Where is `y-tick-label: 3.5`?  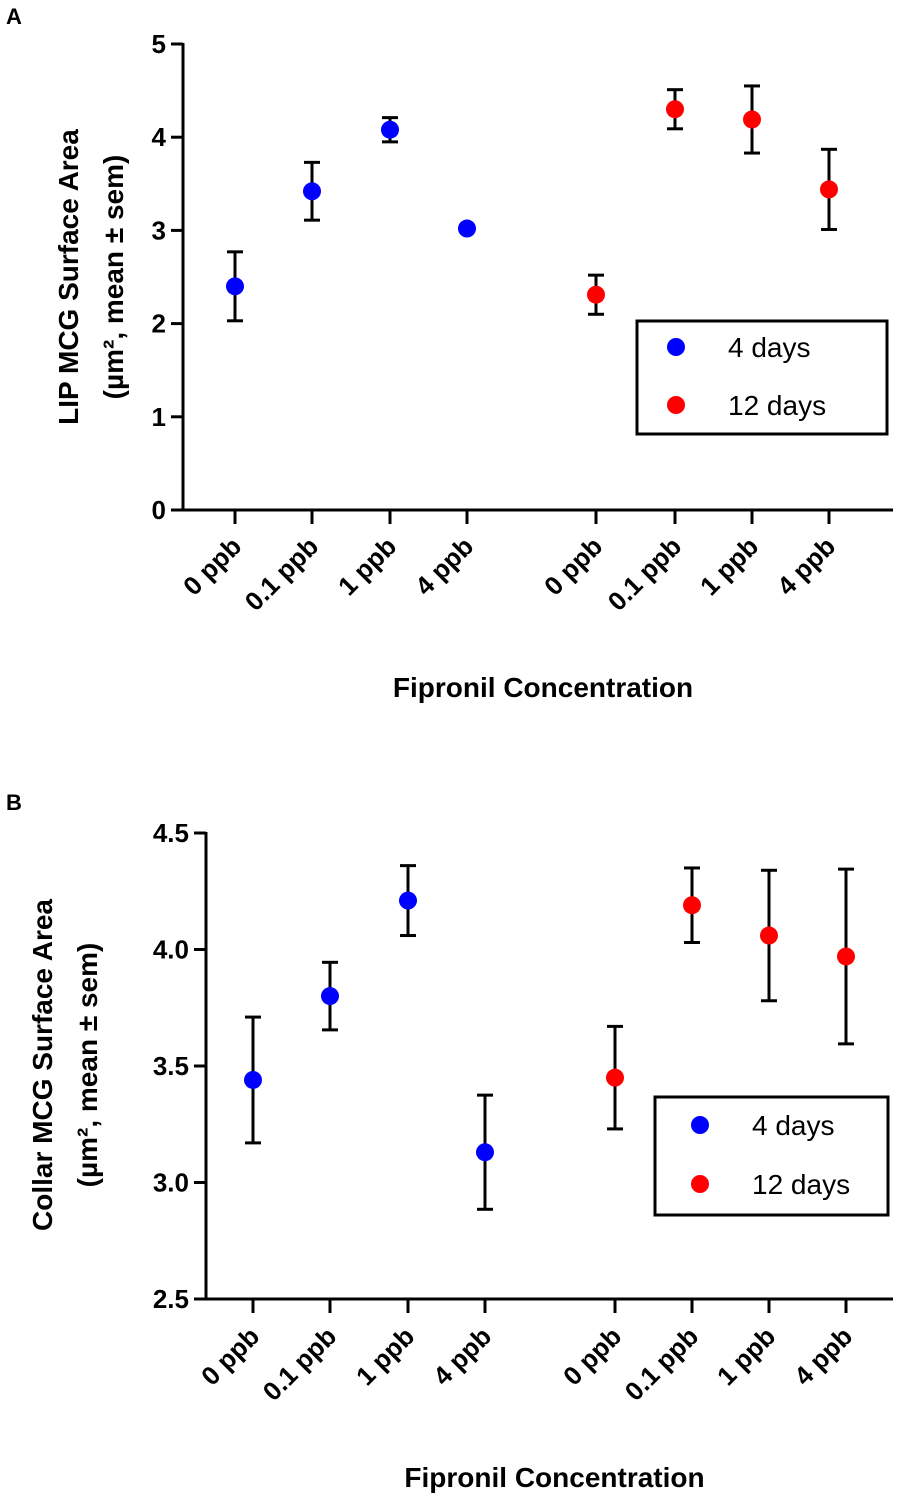 y-tick-label: 3.5 is located at coordinates (171, 1066).